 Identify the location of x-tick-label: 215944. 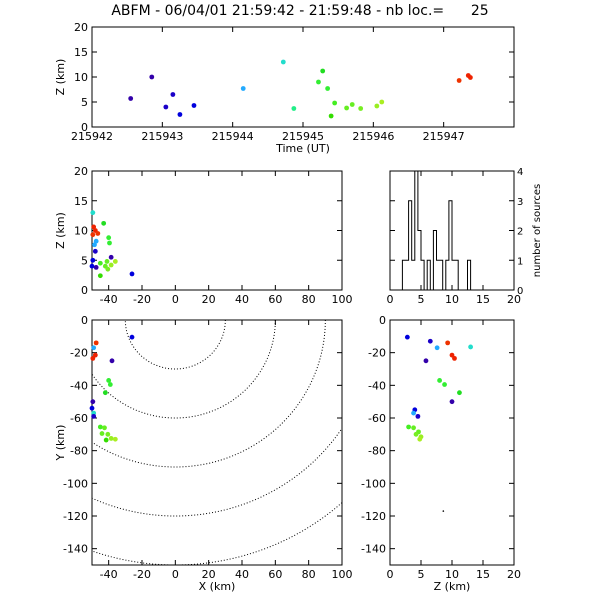
(233, 136).